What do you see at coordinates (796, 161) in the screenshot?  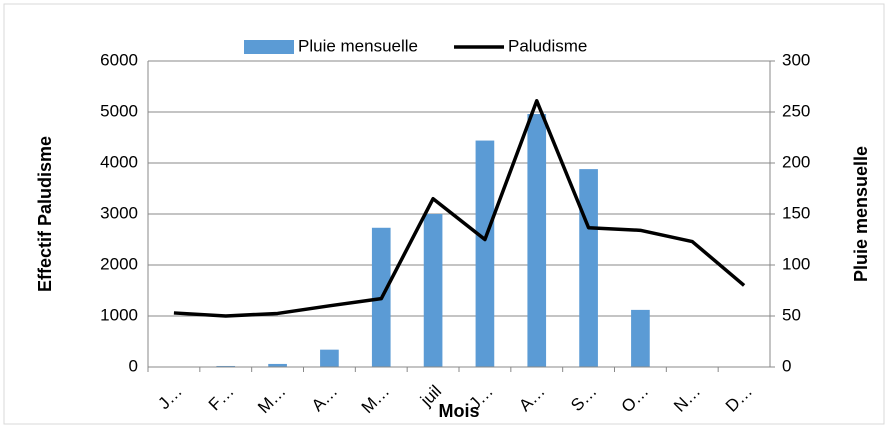 I see `y2-tick-label: 200` at bounding box center [796, 161].